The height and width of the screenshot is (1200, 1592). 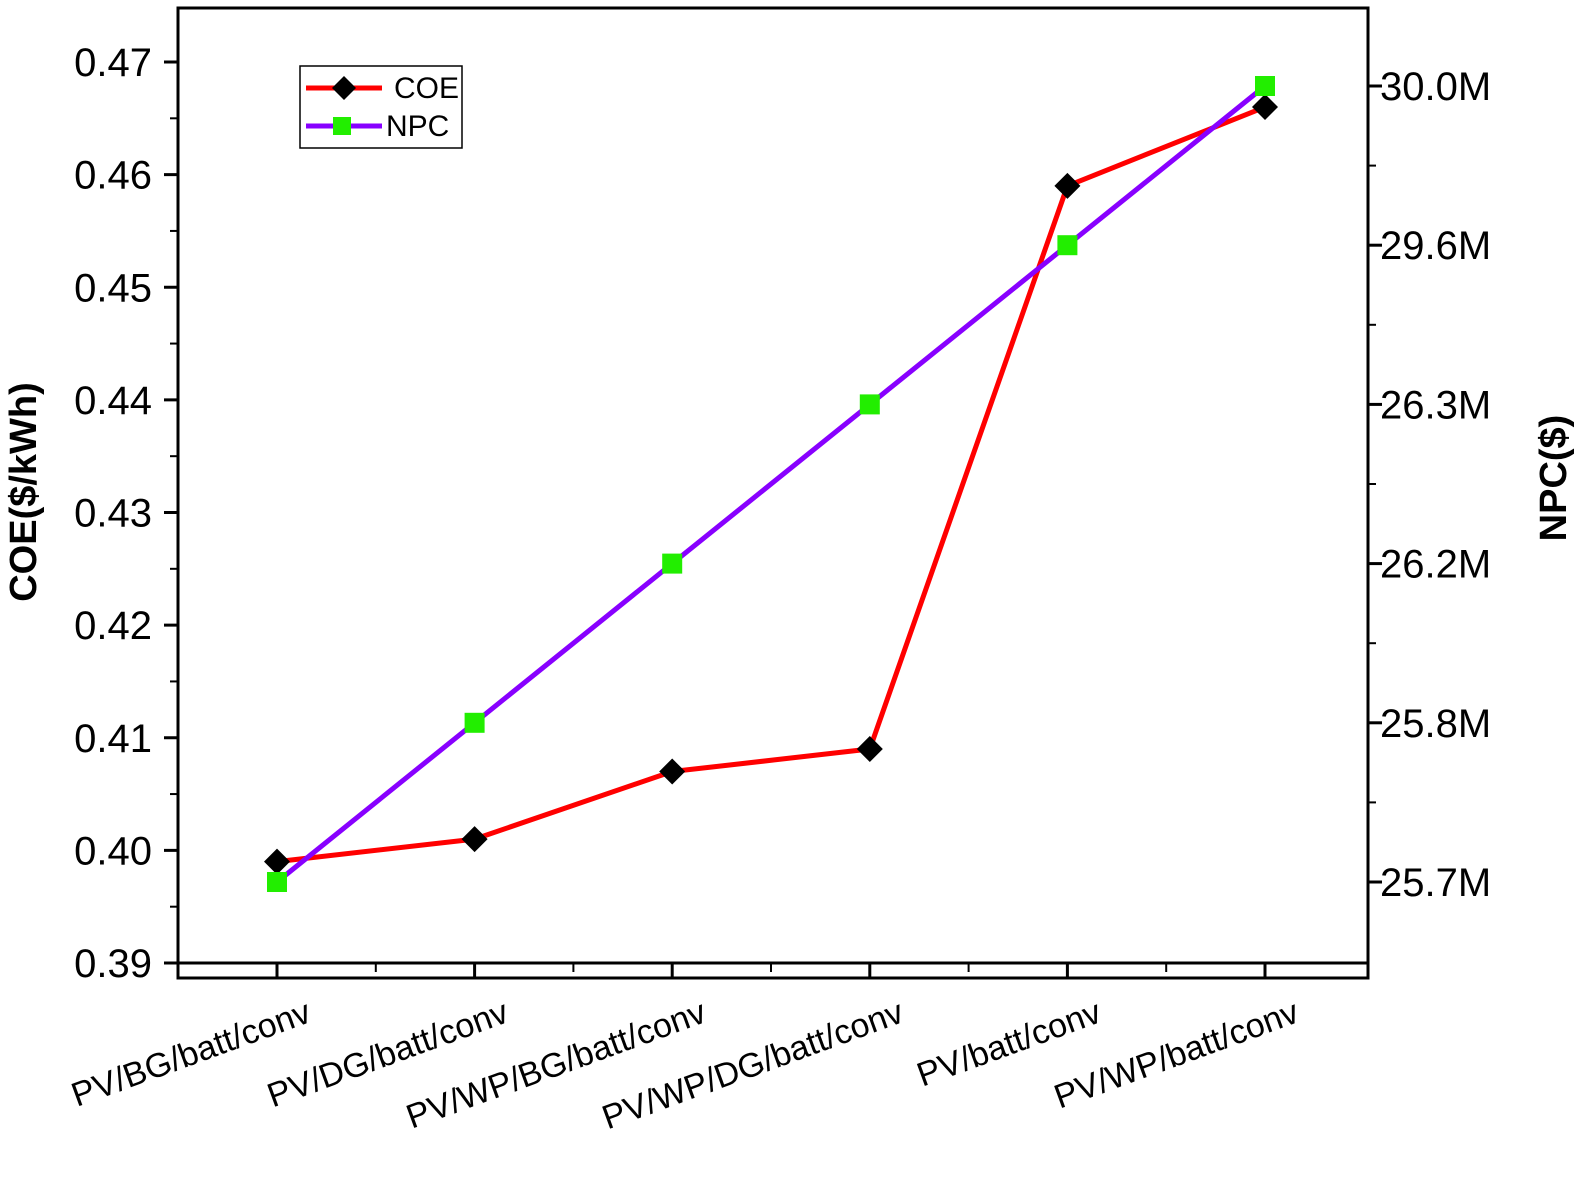 I want to click on right-tick-label: 26.2M, so click(x=1435, y=565).